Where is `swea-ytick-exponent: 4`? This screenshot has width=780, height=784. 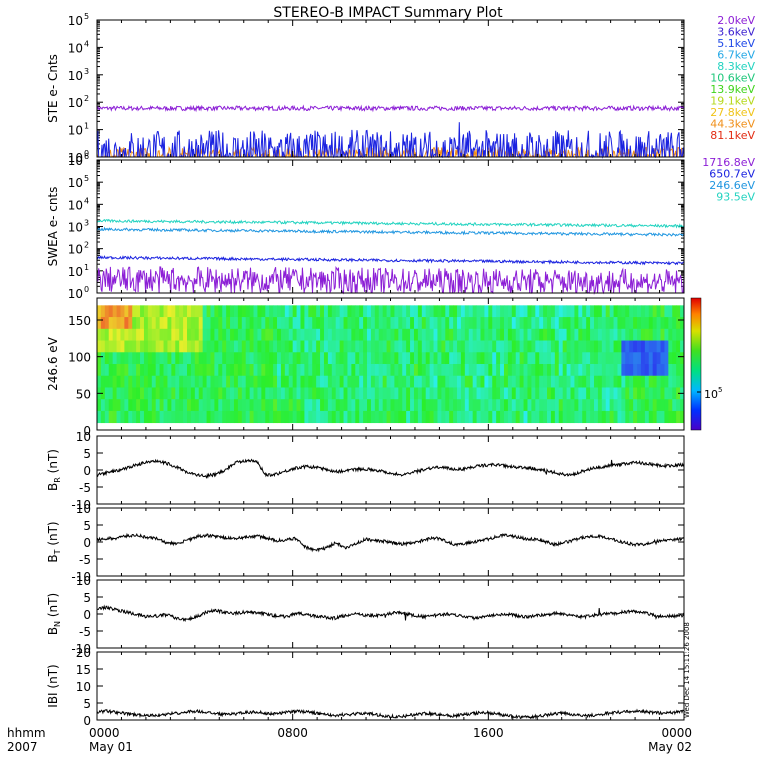
swea-ytick-exponent: 4 is located at coordinates (86, 200).